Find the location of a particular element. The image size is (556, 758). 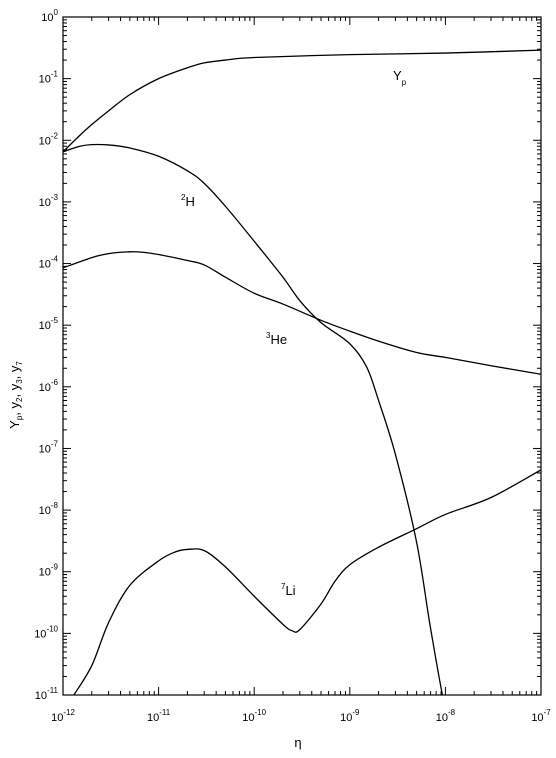

y-tick-label: 10⁻⁸ is located at coordinates (49, 509).